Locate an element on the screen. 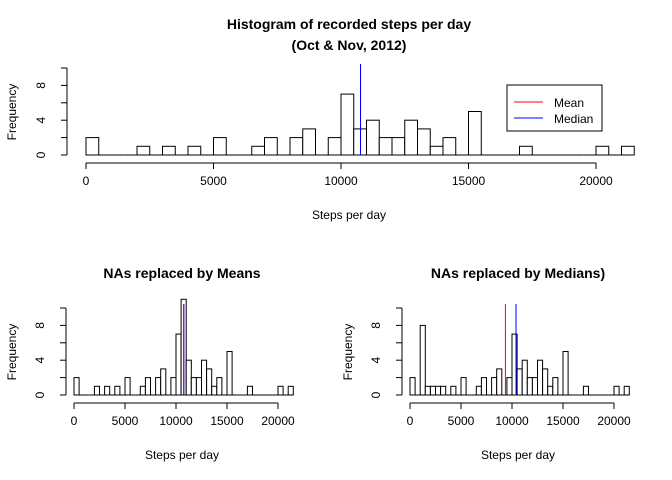 This screenshot has height=480, width=672. legend: Mean Median is located at coordinates (554, 108).